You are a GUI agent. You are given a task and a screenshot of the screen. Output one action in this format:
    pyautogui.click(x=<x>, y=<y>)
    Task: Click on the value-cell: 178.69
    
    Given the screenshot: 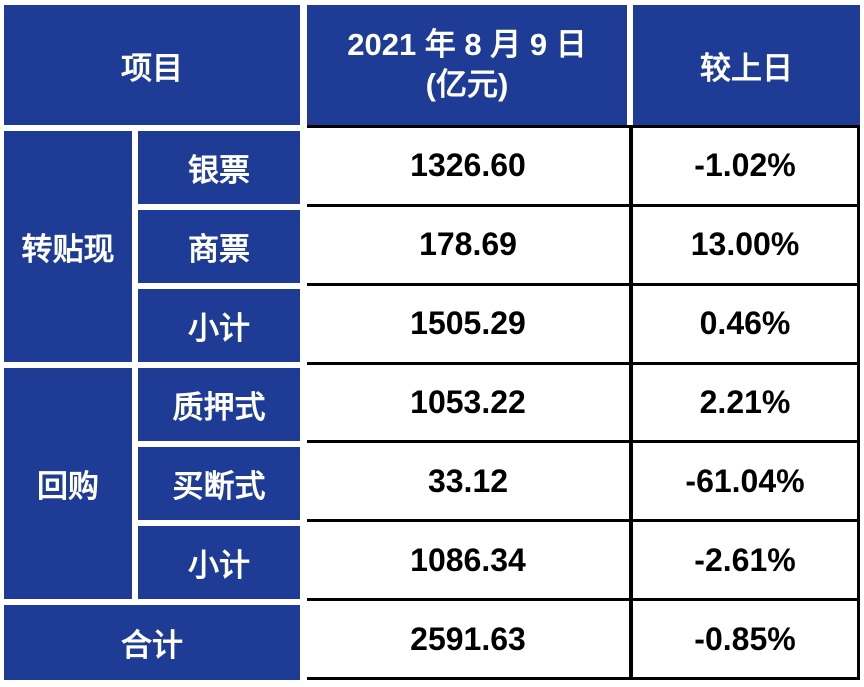 What is the action you would take?
    pyautogui.click(x=470, y=244)
    